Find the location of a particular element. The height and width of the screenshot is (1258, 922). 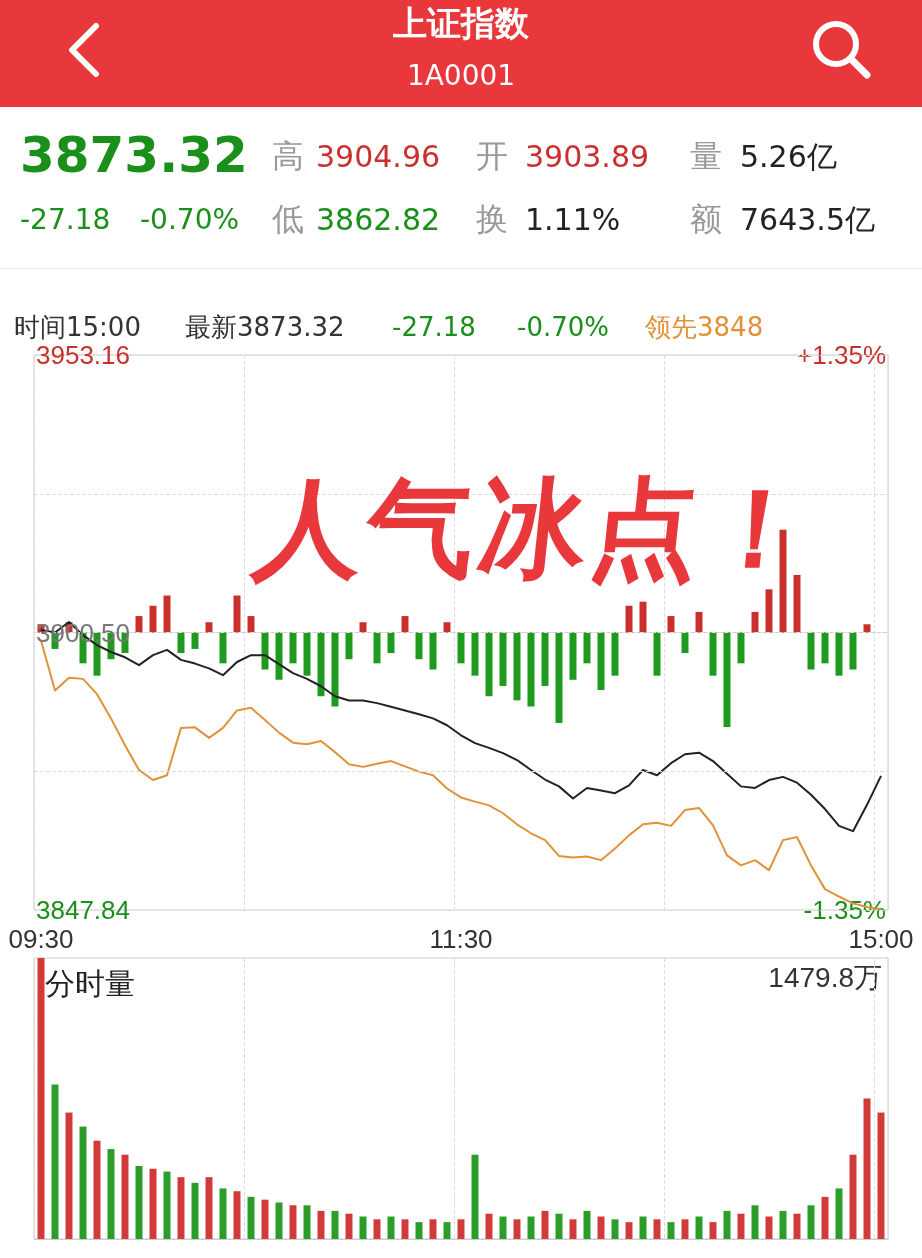

text: 最新3873.32 is located at coordinates (265, 327).